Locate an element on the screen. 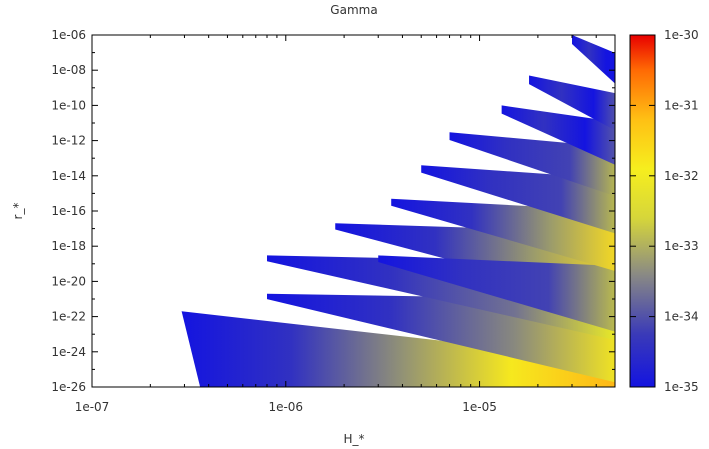  y-tick-label: 1e-06 is located at coordinates (68, 35).